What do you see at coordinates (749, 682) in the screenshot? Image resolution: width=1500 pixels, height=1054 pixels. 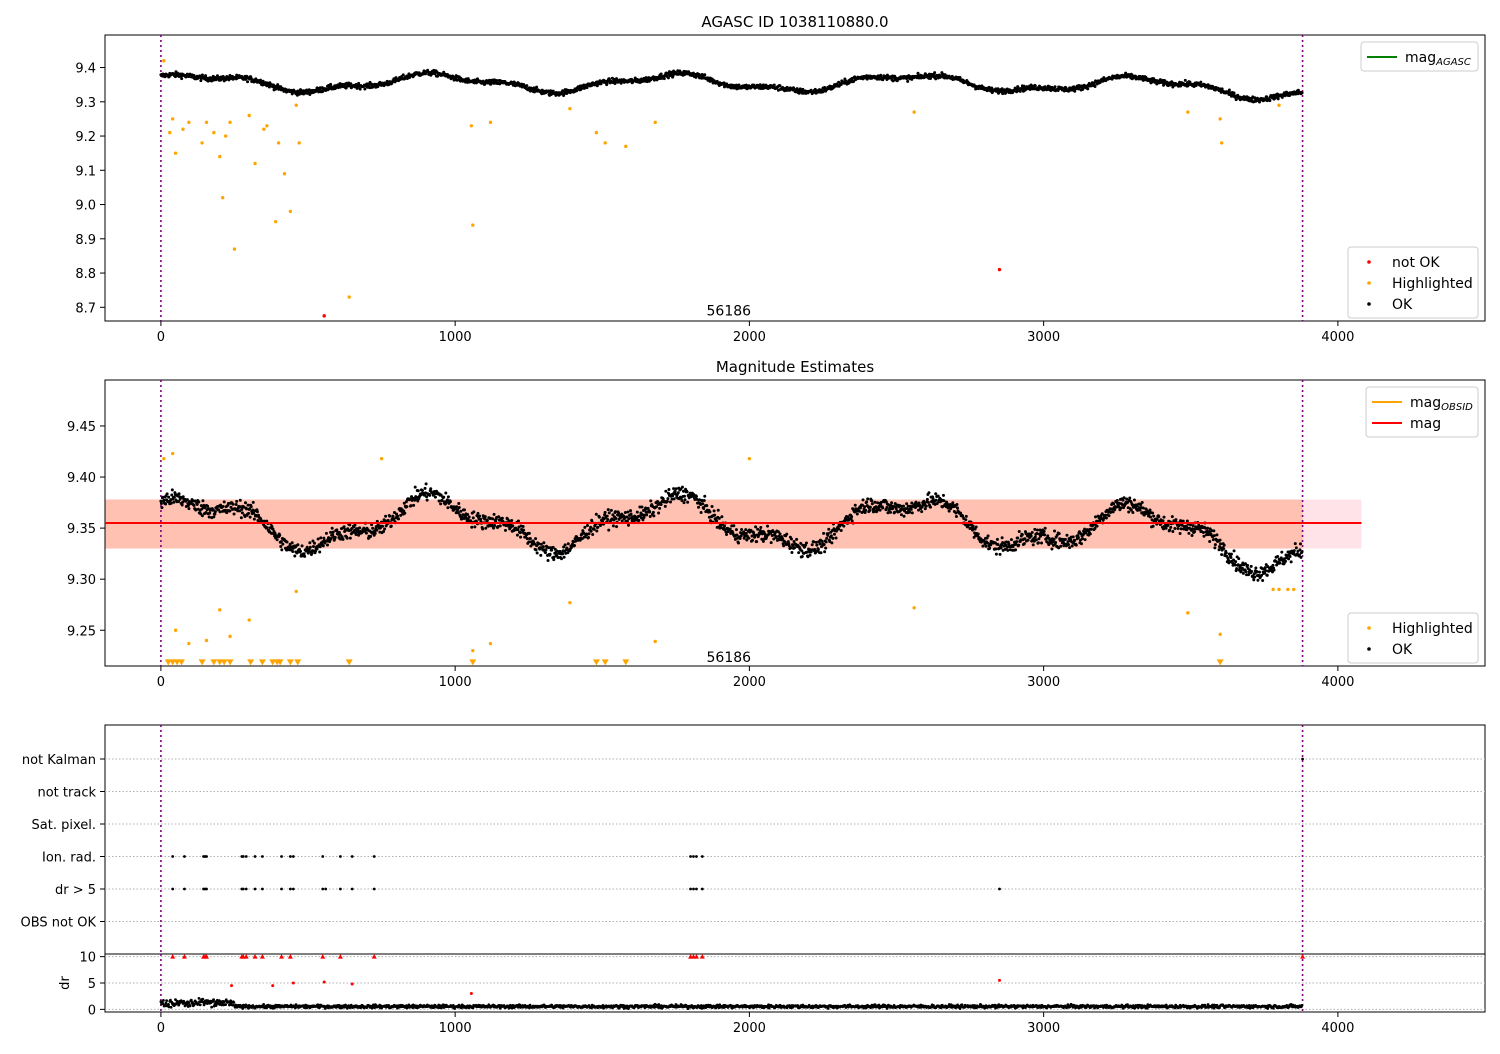 I see `x-tick-label: 2000` at bounding box center [749, 682].